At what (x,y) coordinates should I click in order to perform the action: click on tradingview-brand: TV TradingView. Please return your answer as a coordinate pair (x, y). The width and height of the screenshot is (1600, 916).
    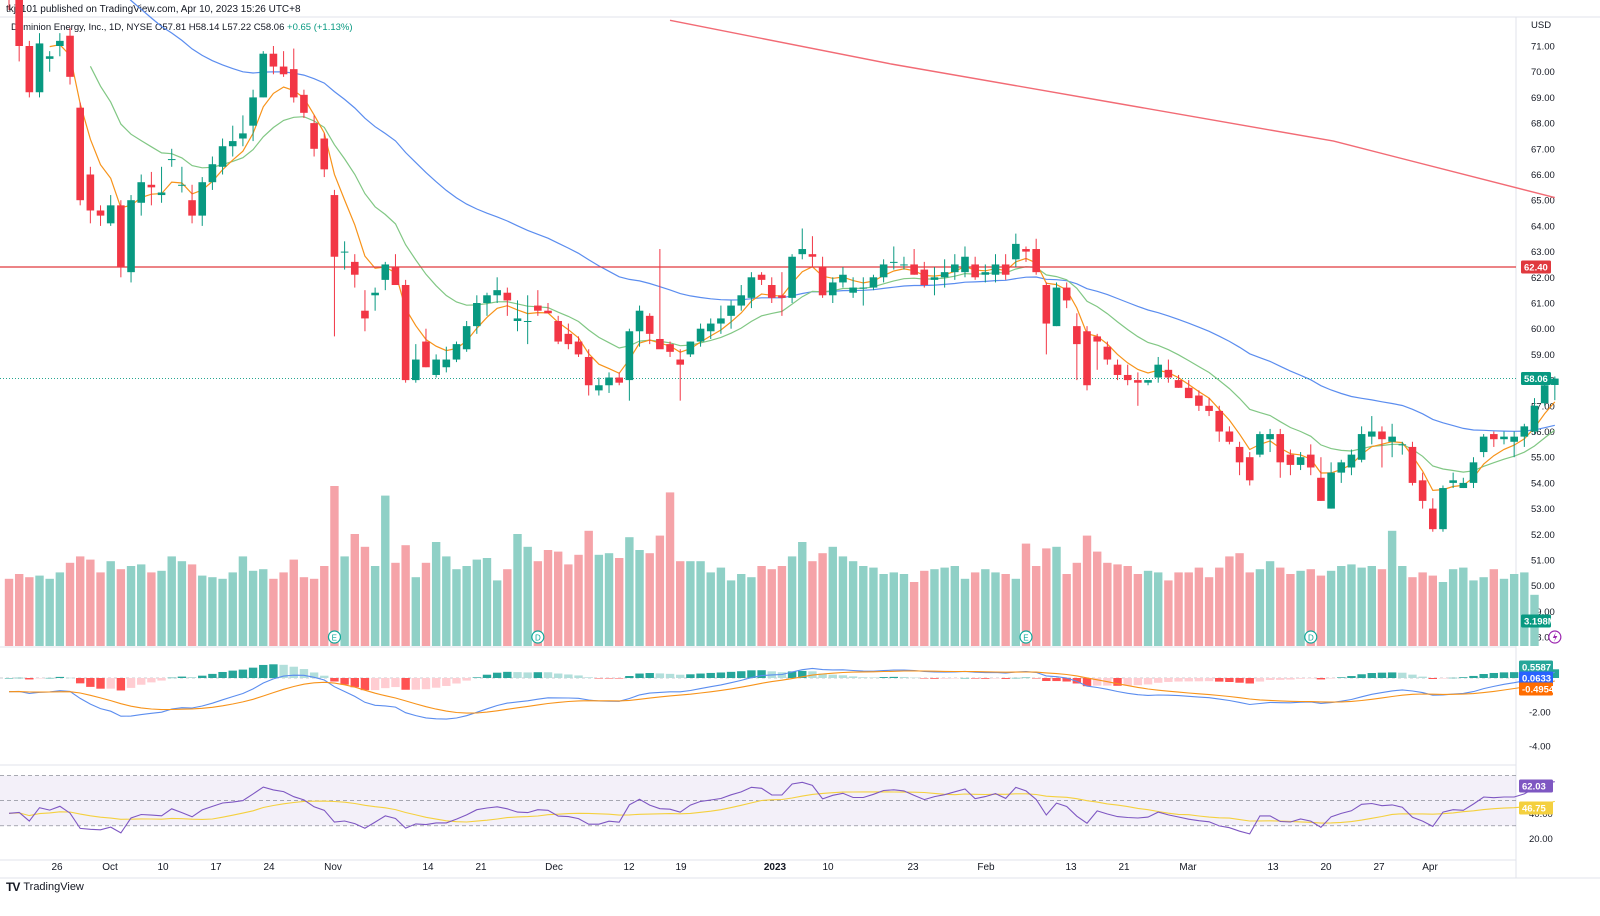
    Looking at the image, I should click on (45, 887).